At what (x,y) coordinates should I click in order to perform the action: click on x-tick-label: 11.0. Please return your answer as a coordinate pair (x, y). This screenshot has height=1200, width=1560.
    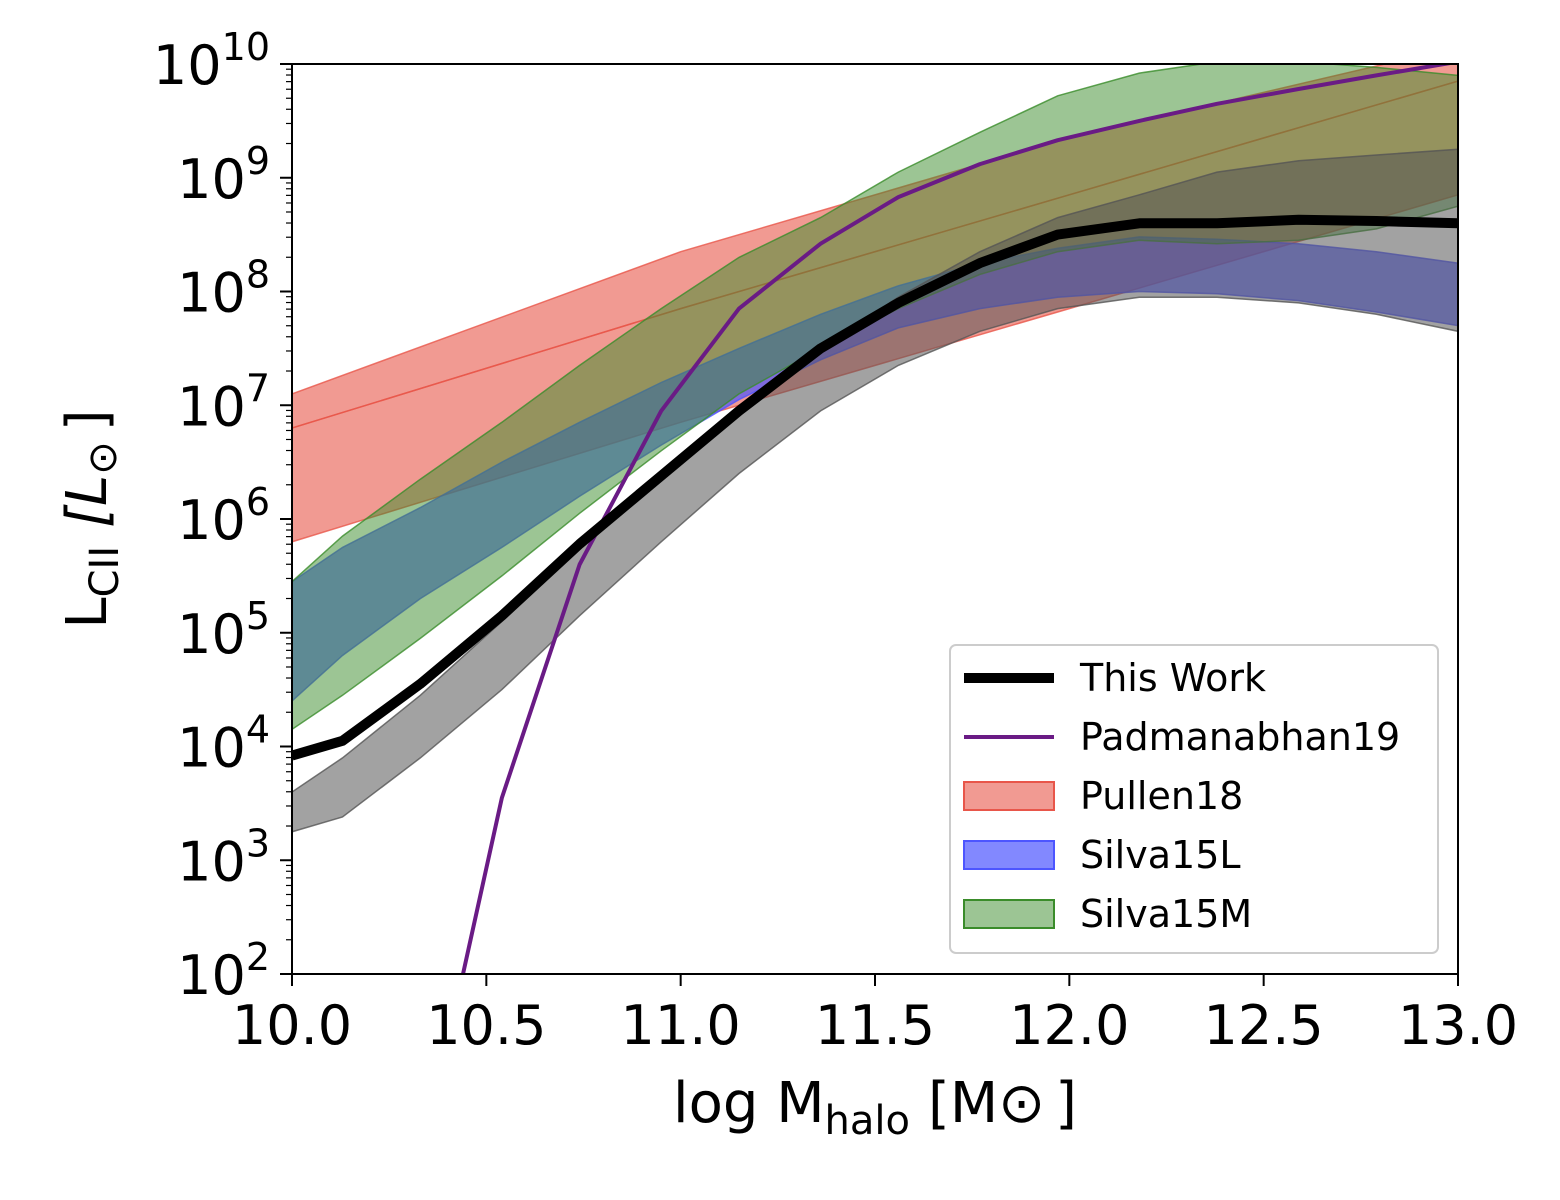
    Looking at the image, I should click on (681, 1025).